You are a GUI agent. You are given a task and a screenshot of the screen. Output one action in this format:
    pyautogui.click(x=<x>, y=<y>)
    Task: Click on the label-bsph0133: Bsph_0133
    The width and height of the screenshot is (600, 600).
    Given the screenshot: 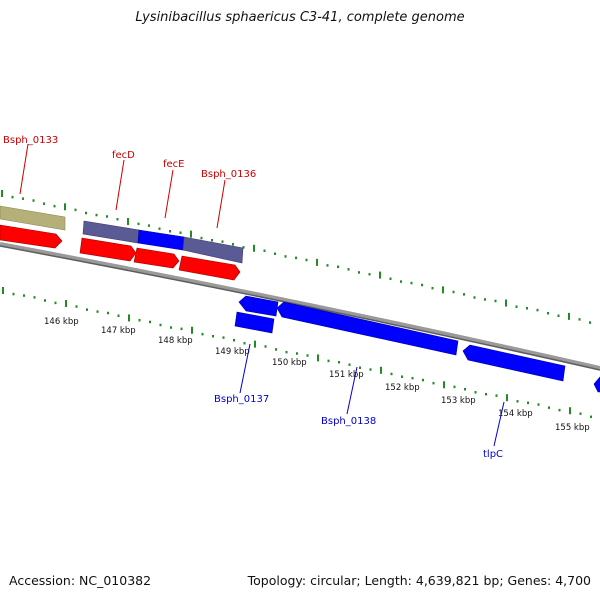 What is the action you would take?
    pyautogui.click(x=30, y=140)
    